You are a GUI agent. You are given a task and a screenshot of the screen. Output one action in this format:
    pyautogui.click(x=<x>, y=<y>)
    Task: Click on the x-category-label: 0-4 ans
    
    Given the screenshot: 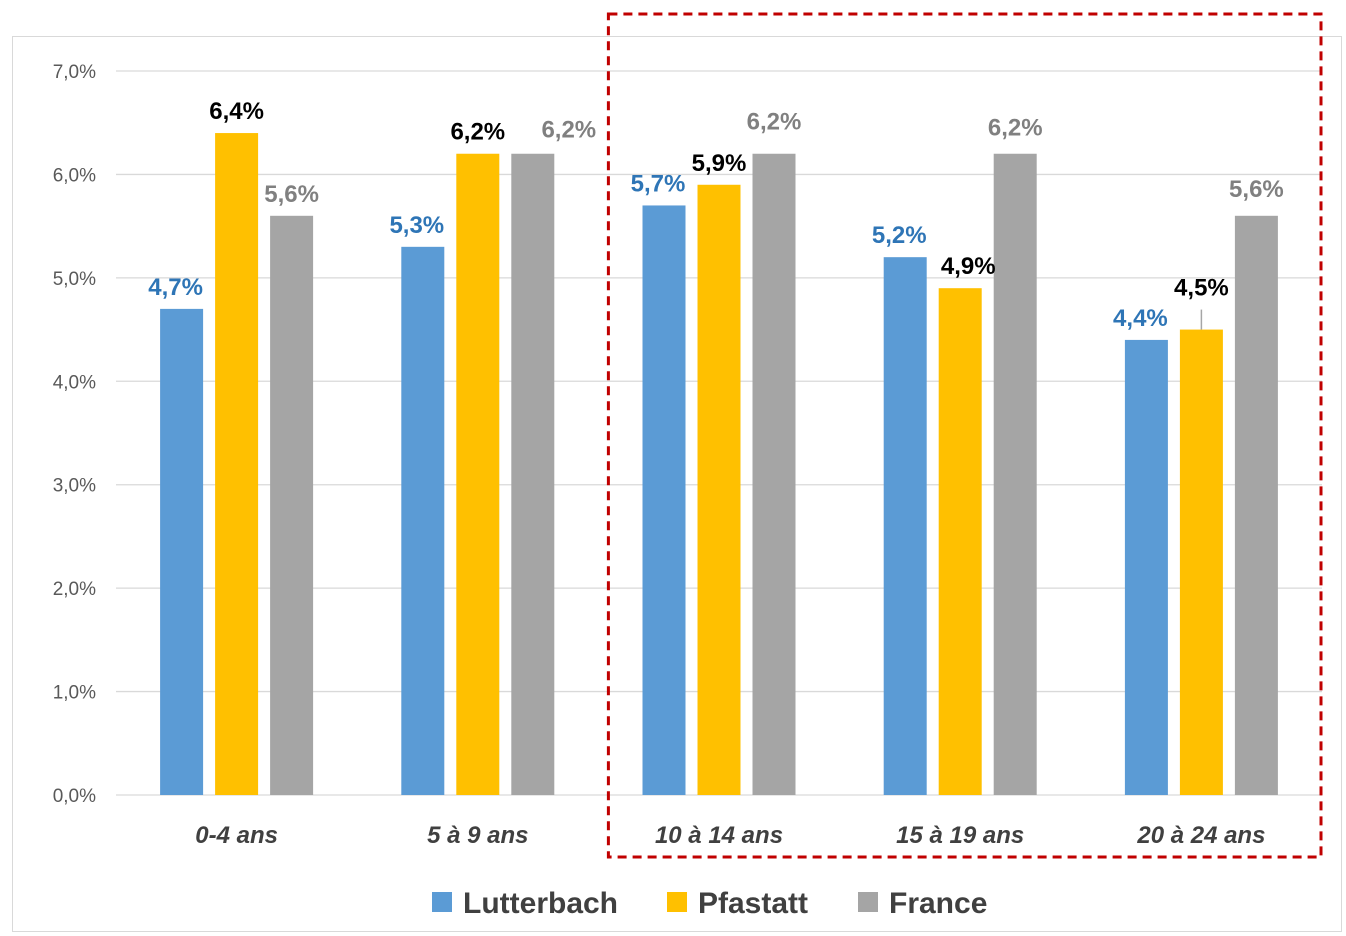 What is the action you would take?
    pyautogui.click(x=236, y=835)
    